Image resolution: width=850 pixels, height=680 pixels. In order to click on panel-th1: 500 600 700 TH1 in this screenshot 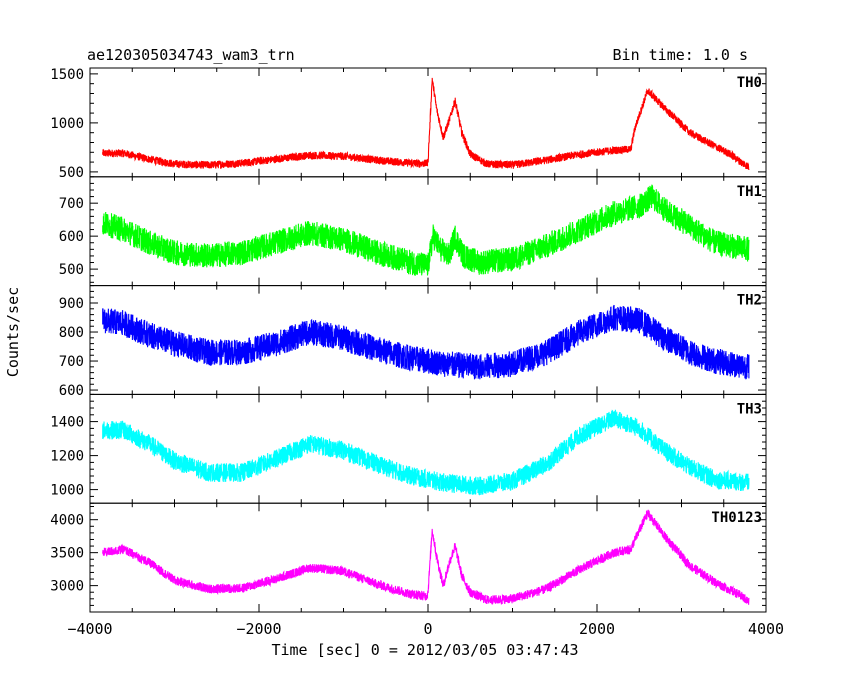, I will do `click(413, 231)`.